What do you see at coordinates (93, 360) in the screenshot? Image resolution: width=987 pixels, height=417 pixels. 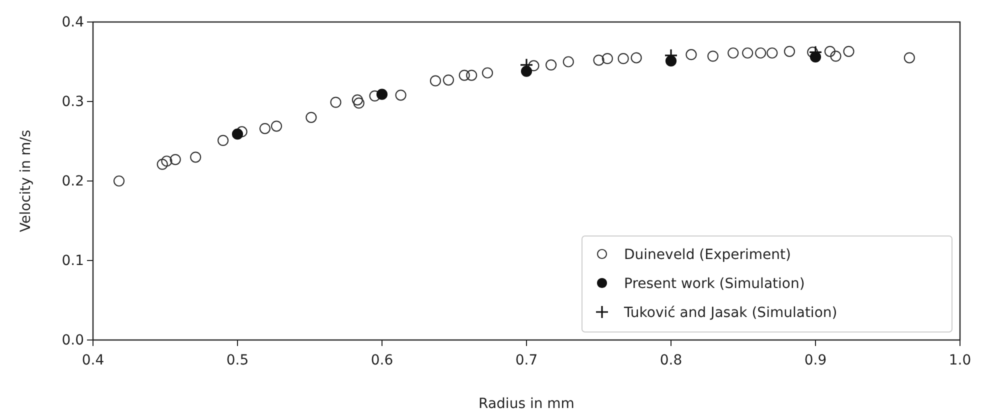 I see `x-tick-label: 0.4` at bounding box center [93, 360].